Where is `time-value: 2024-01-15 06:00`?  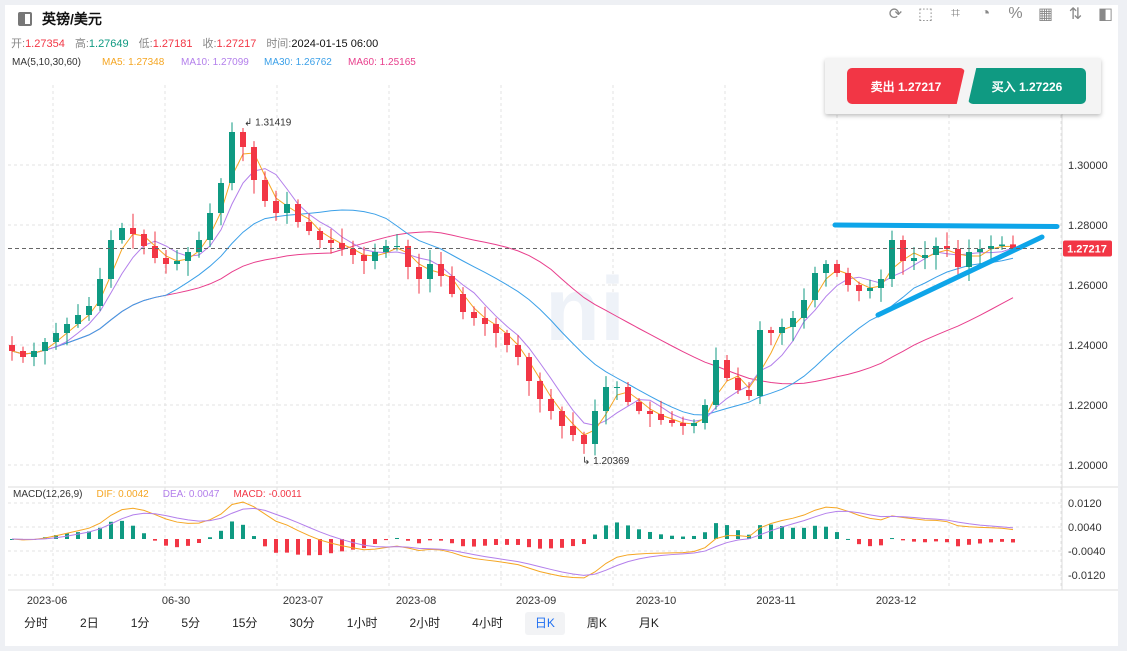
time-value: 2024-01-15 06:00 is located at coordinates (335, 44).